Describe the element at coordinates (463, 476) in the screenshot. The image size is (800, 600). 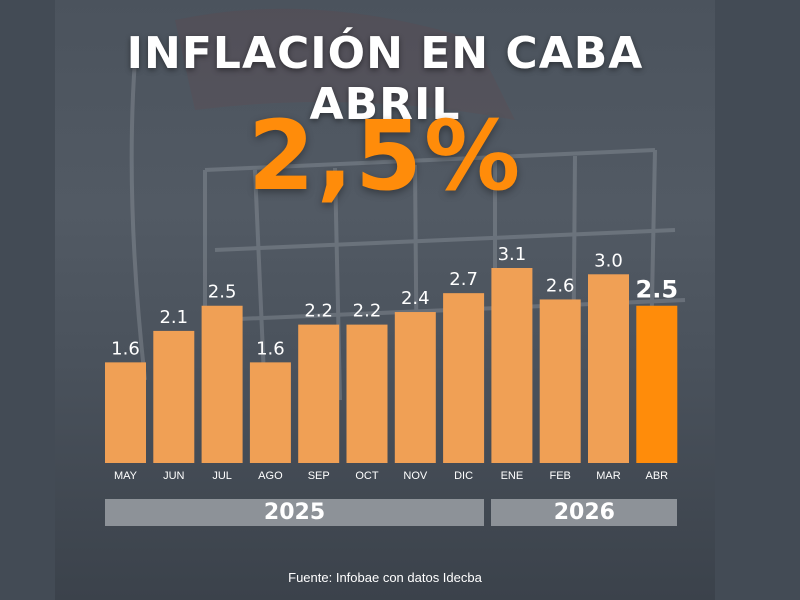
I see `x-tick-label-dic: DIC` at that location.